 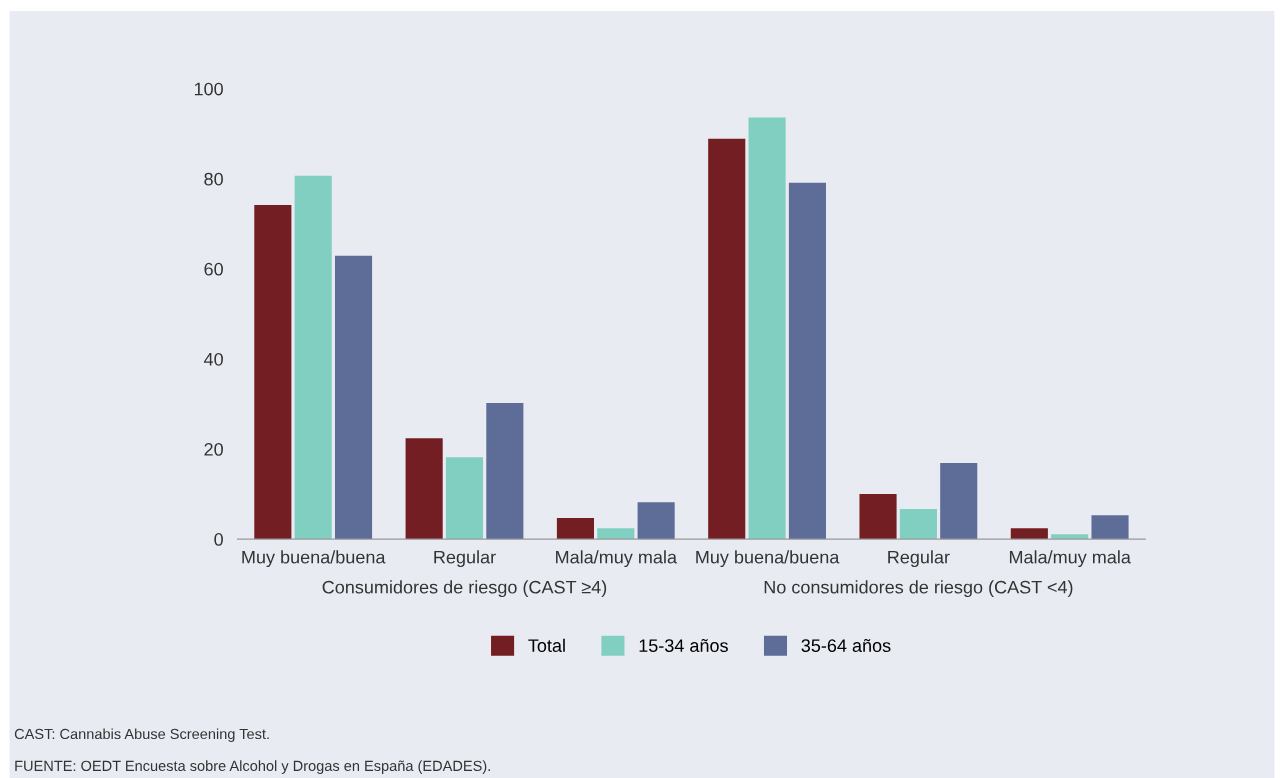 What do you see at coordinates (213, 359) in the screenshot?
I see `y-tick-label: 40` at bounding box center [213, 359].